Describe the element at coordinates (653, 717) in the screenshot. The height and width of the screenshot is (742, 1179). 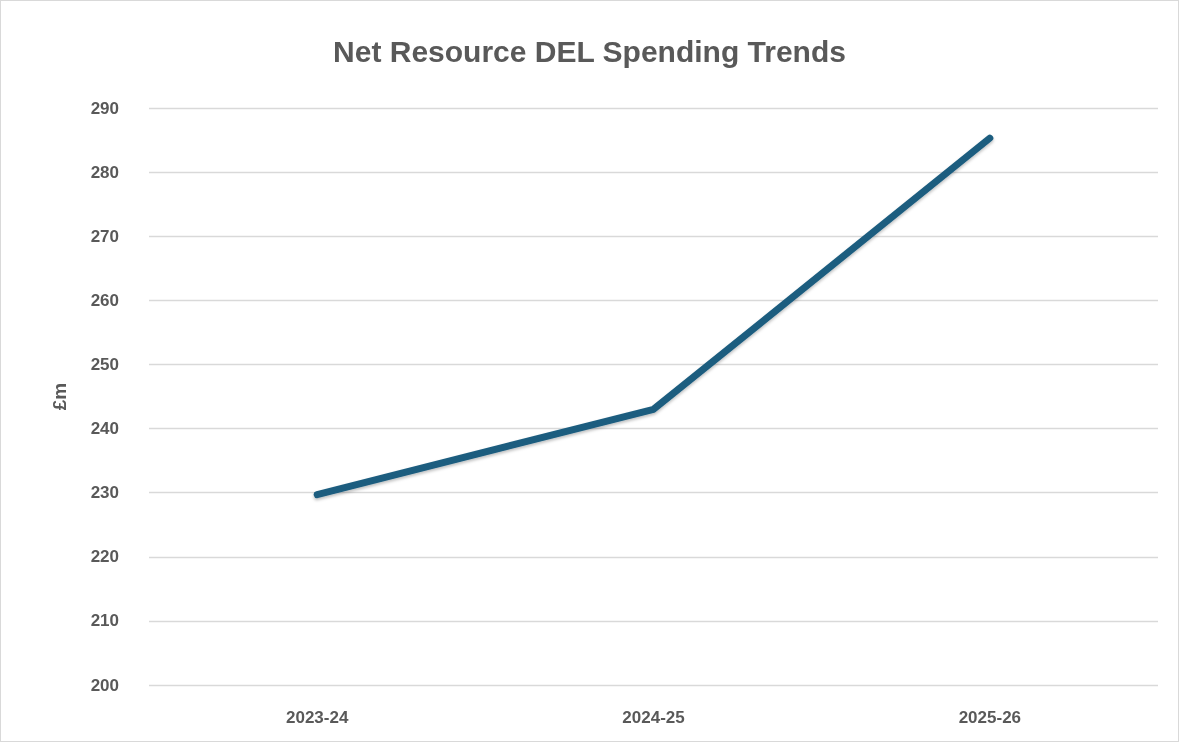
I see `x-tick-label: 2024-25` at that location.